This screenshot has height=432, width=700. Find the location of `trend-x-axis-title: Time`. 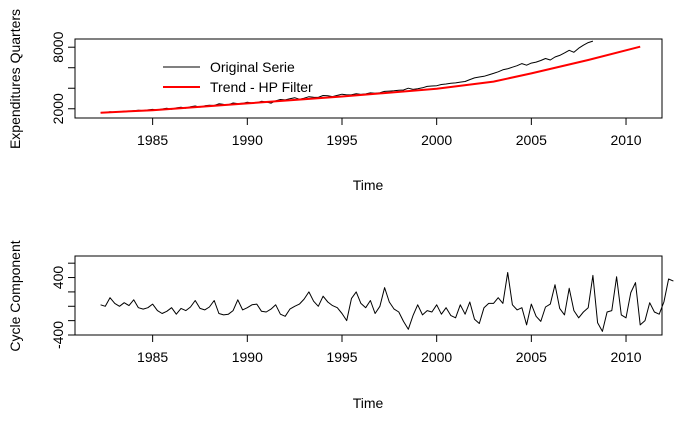

trend-x-axis-title: Time is located at coordinates (368, 185).